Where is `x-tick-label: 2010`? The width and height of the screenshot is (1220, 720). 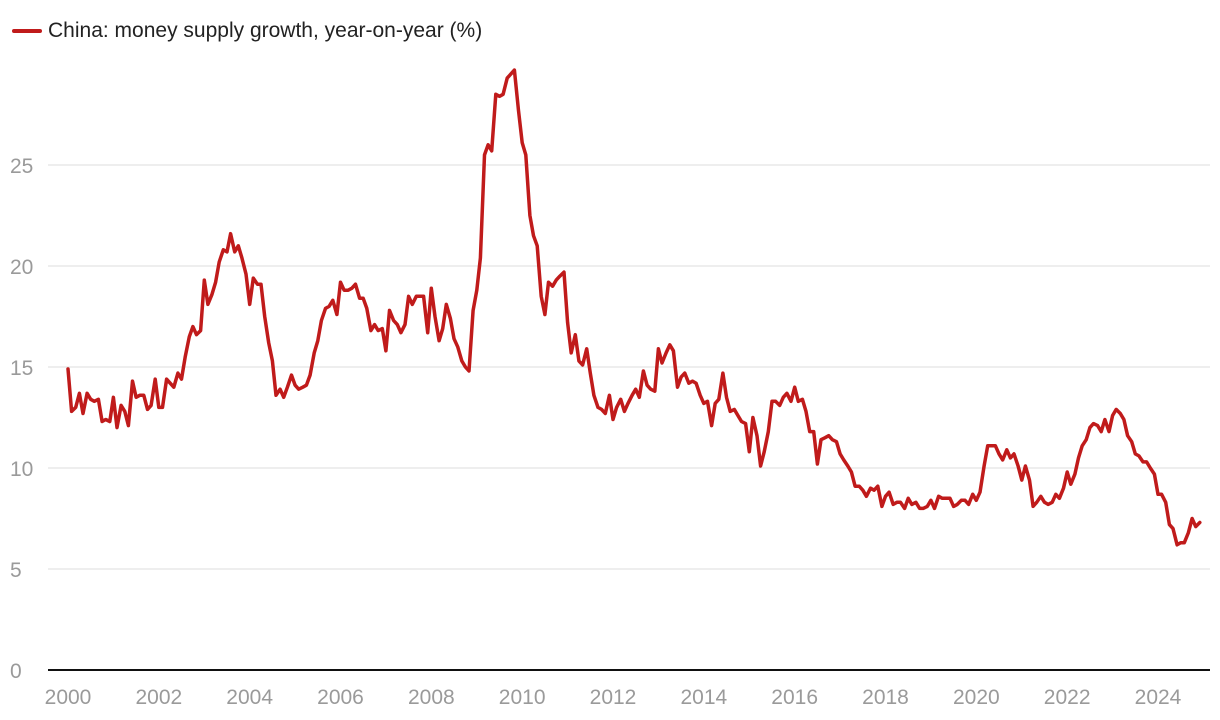 x-tick-label: 2010 is located at coordinates (522, 697).